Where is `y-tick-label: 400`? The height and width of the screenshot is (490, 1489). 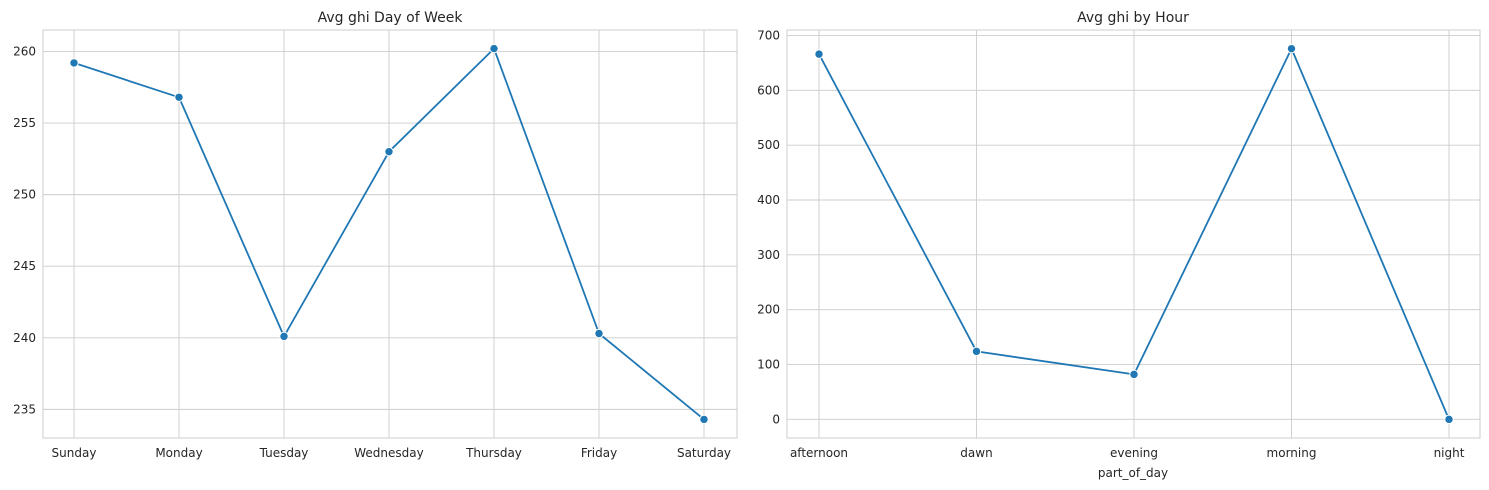
y-tick-label: 400 is located at coordinates (768, 200).